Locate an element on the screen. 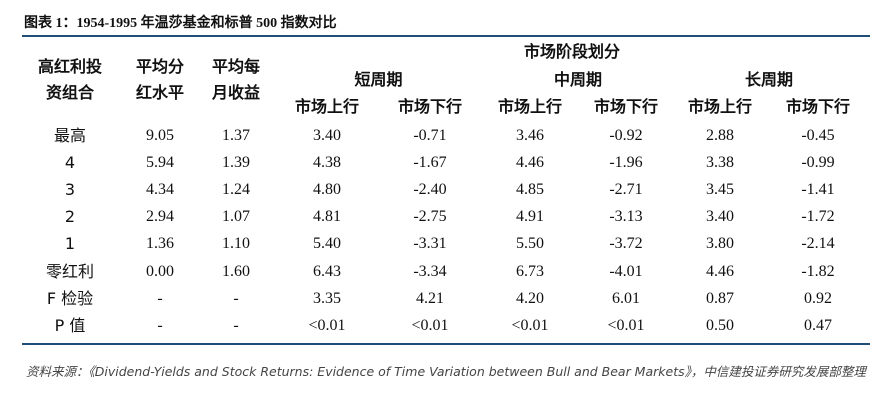 The image size is (890, 402). cell: -0.99 is located at coordinates (818, 163).